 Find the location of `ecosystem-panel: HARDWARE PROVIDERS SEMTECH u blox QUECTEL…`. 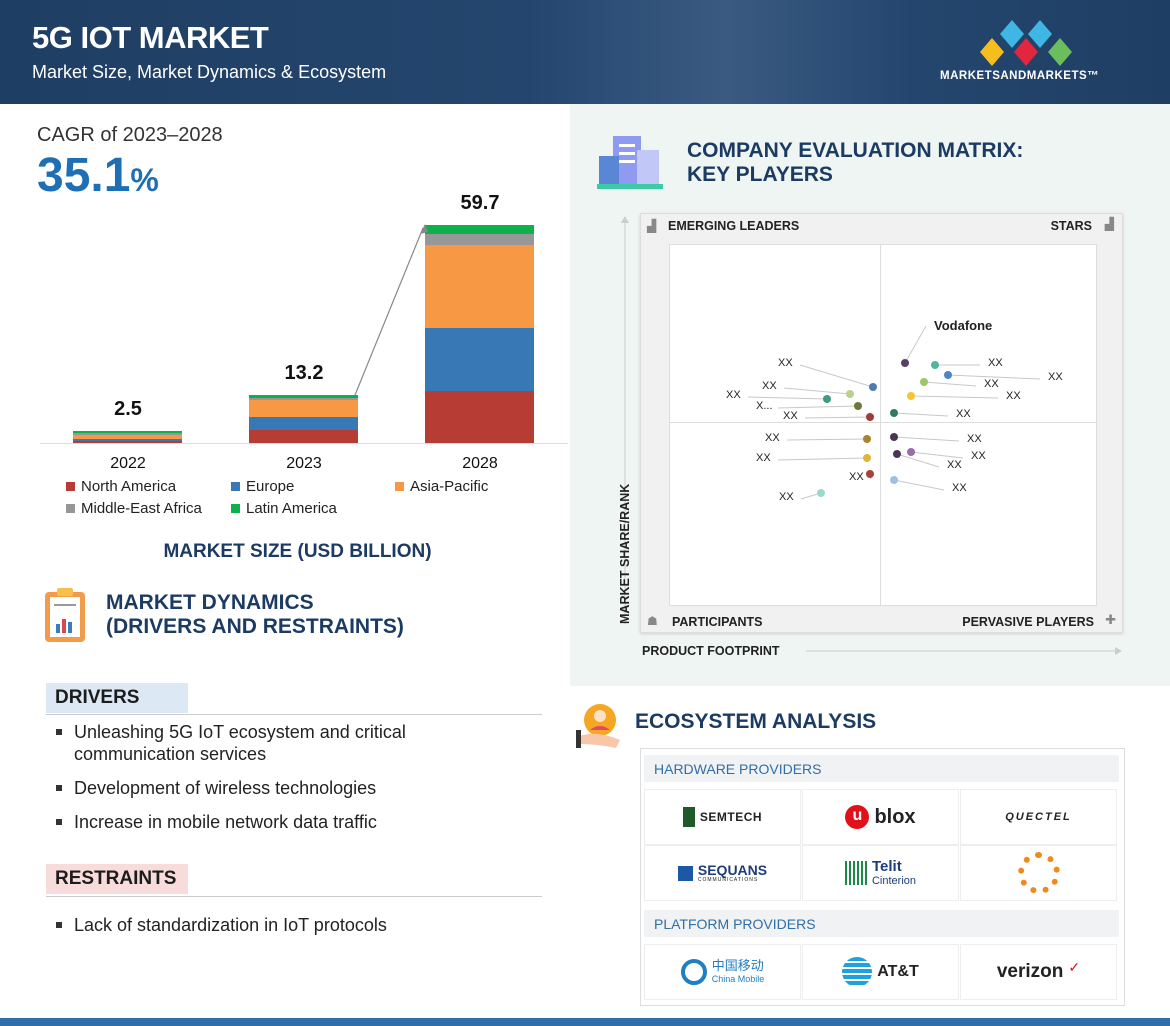

ecosystem-panel: HARDWARE PROVIDERS SEMTECH u blox QUECTEL… is located at coordinates (882, 877).